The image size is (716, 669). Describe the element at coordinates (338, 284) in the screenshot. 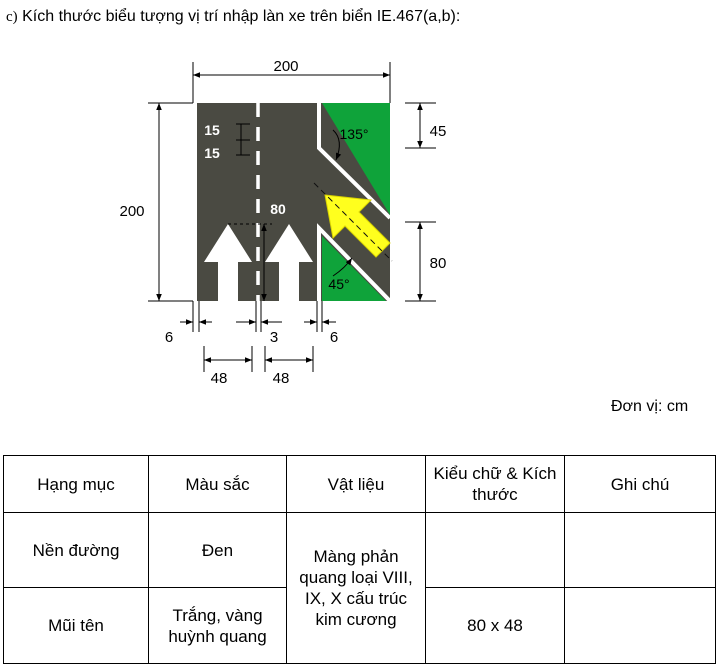

I see `angle-bottom-label: 45°` at that location.